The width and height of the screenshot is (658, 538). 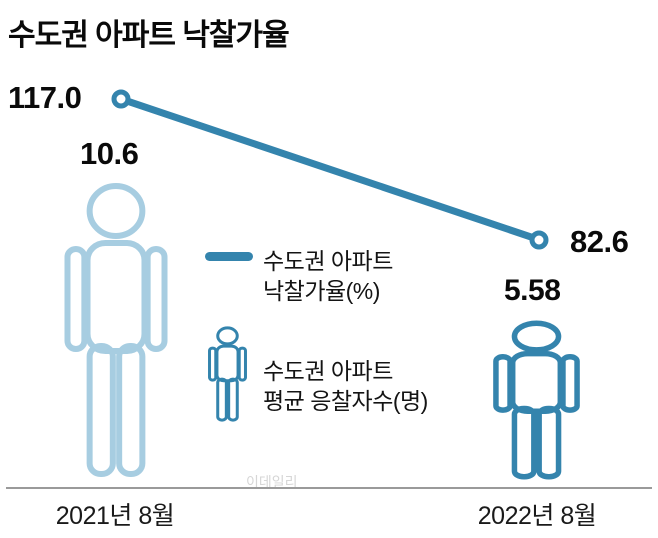 I want to click on watermark: 이데일리, so click(x=272, y=482).